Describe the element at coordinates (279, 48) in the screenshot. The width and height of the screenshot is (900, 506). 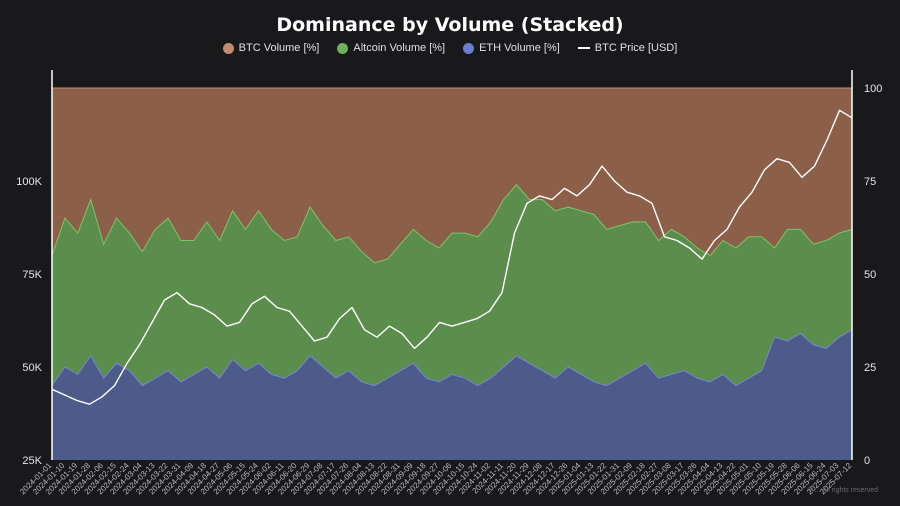
I see `legend-label-btc-volume: BTC Volume [%]` at that location.